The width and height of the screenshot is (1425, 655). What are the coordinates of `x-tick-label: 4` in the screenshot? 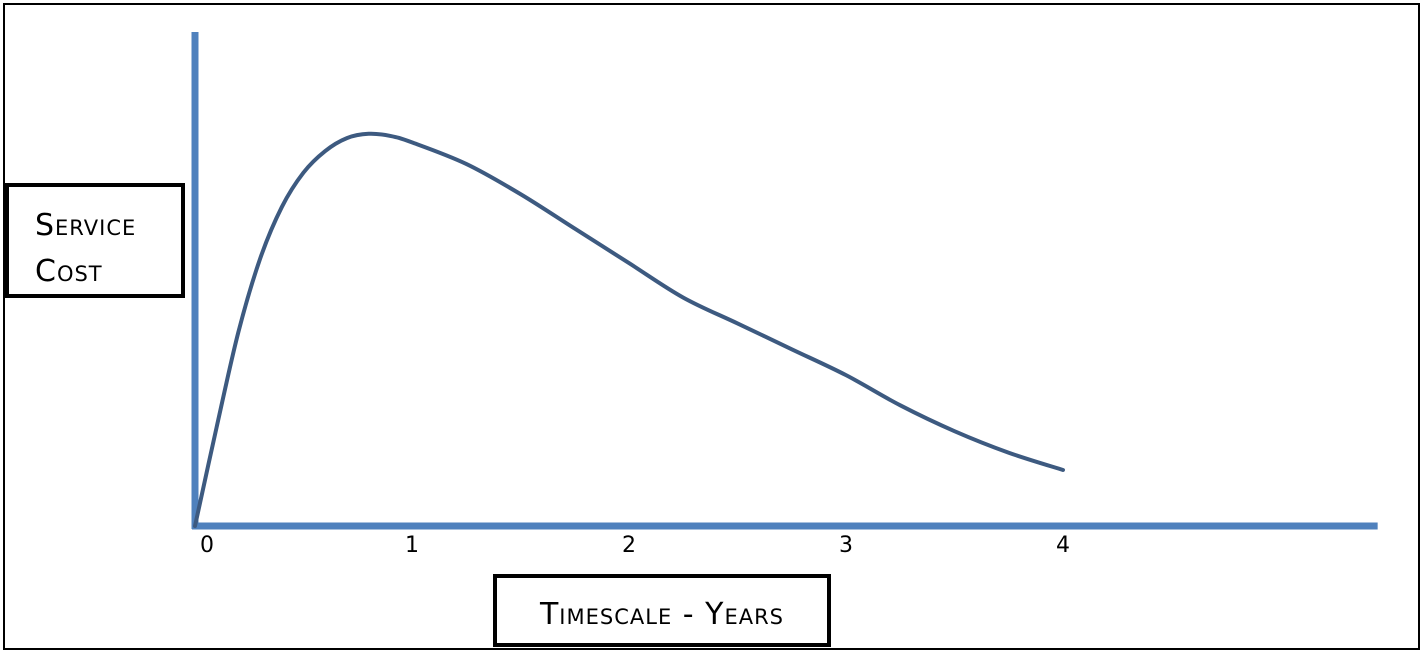 It's located at (1063, 545).